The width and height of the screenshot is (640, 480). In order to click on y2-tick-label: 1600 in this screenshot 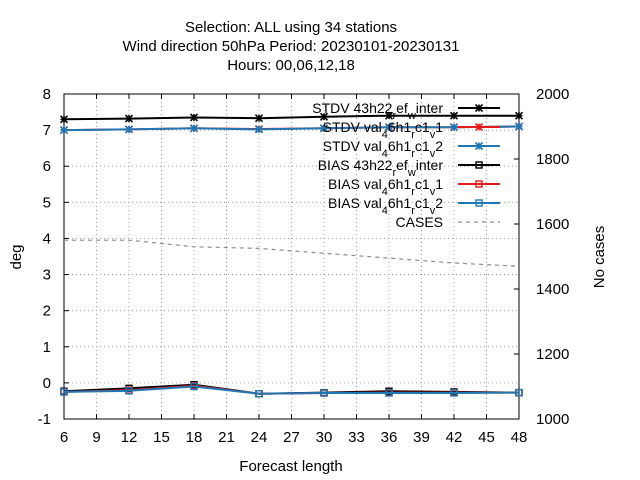, I will do `click(552, 224)`.